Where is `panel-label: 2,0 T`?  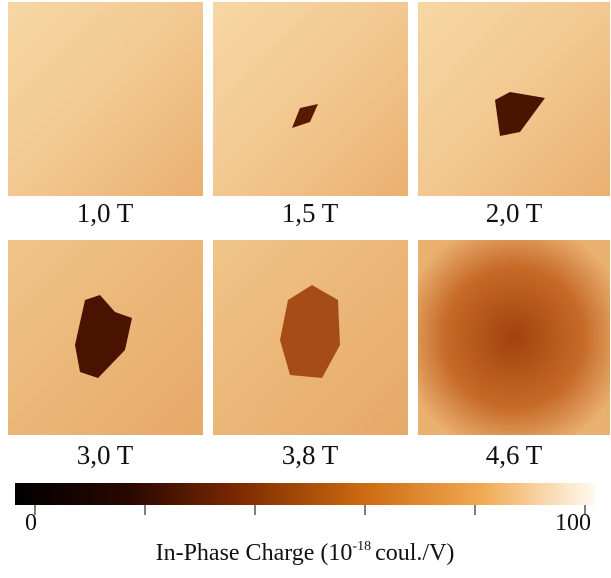
panel-label: 2,0 T is located at coordinates (514, 213).